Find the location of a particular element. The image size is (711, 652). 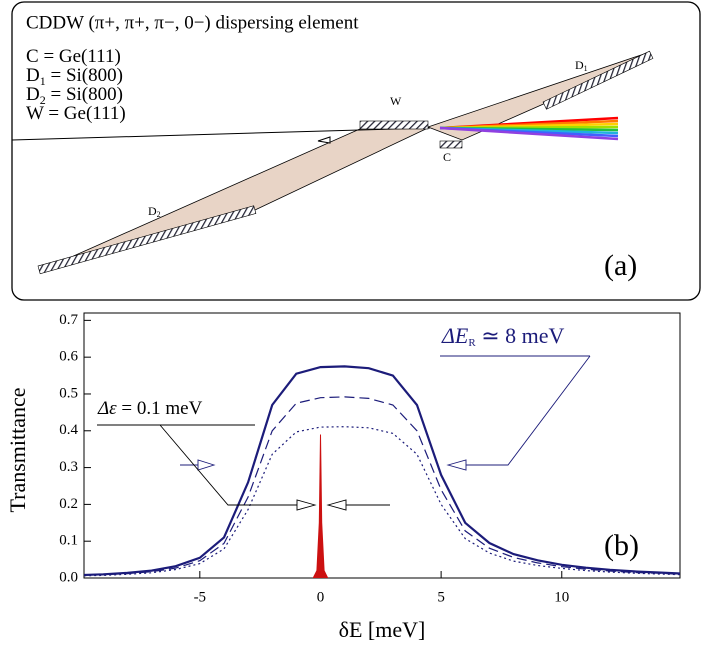

y-tick-label: 0.3 is located at coordinates (68, 467).